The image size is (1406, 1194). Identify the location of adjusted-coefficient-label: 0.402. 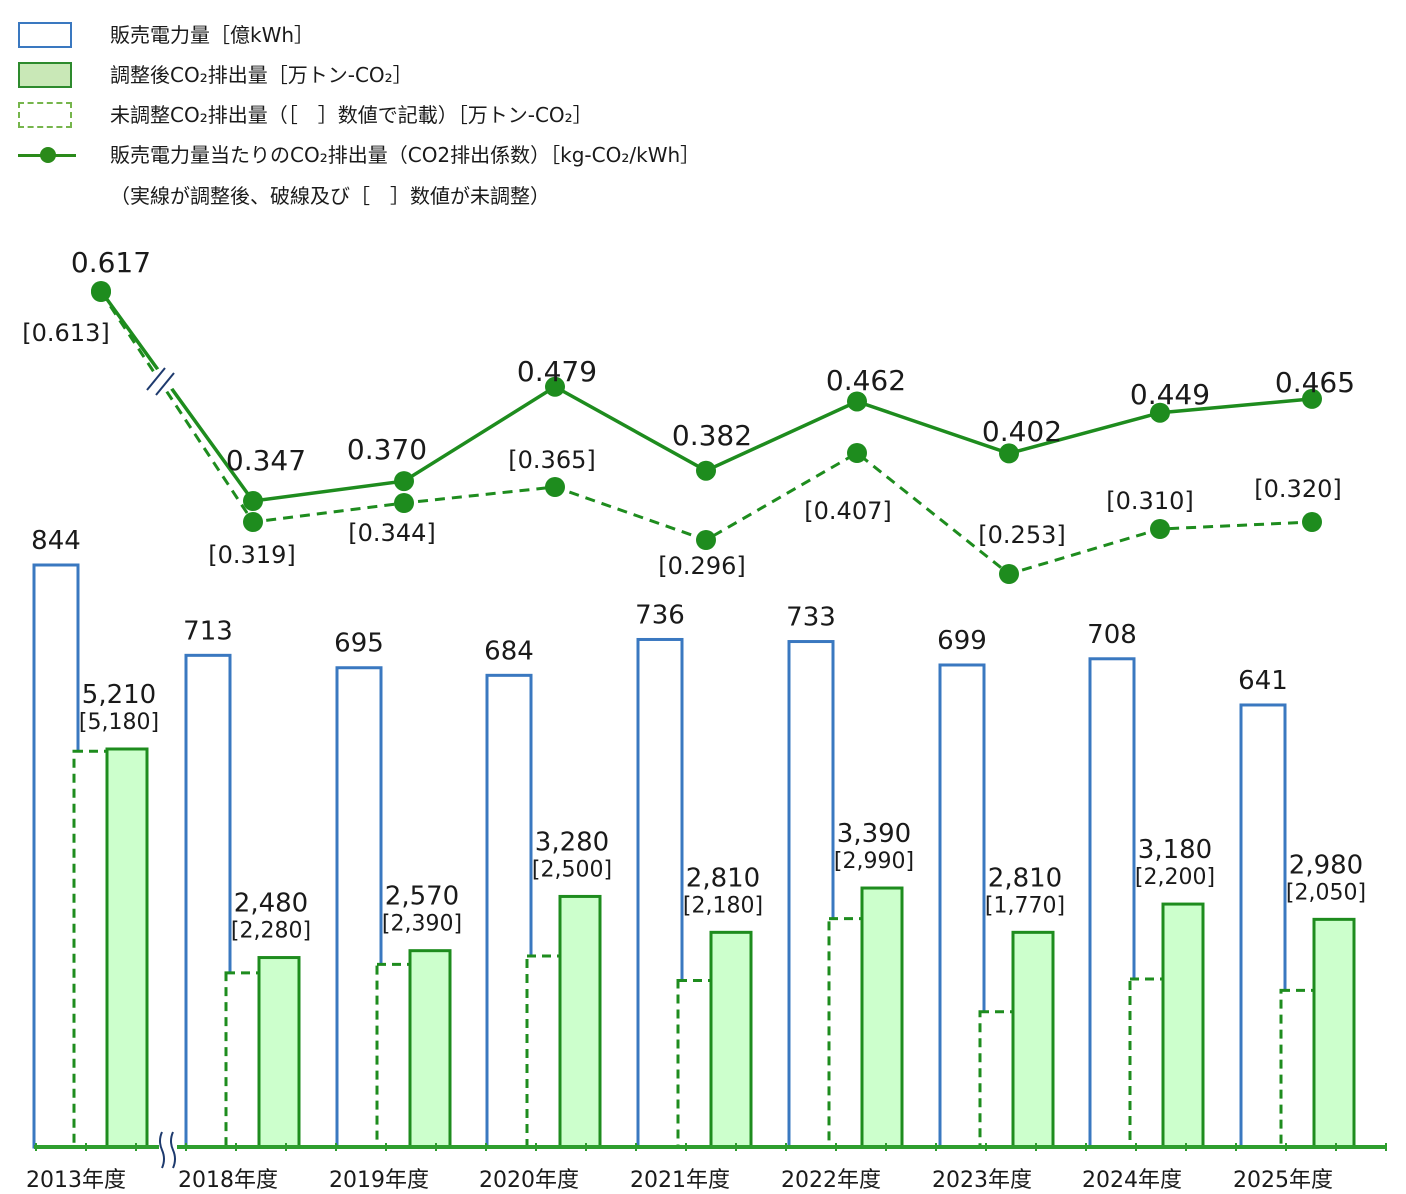
(1022, 431).